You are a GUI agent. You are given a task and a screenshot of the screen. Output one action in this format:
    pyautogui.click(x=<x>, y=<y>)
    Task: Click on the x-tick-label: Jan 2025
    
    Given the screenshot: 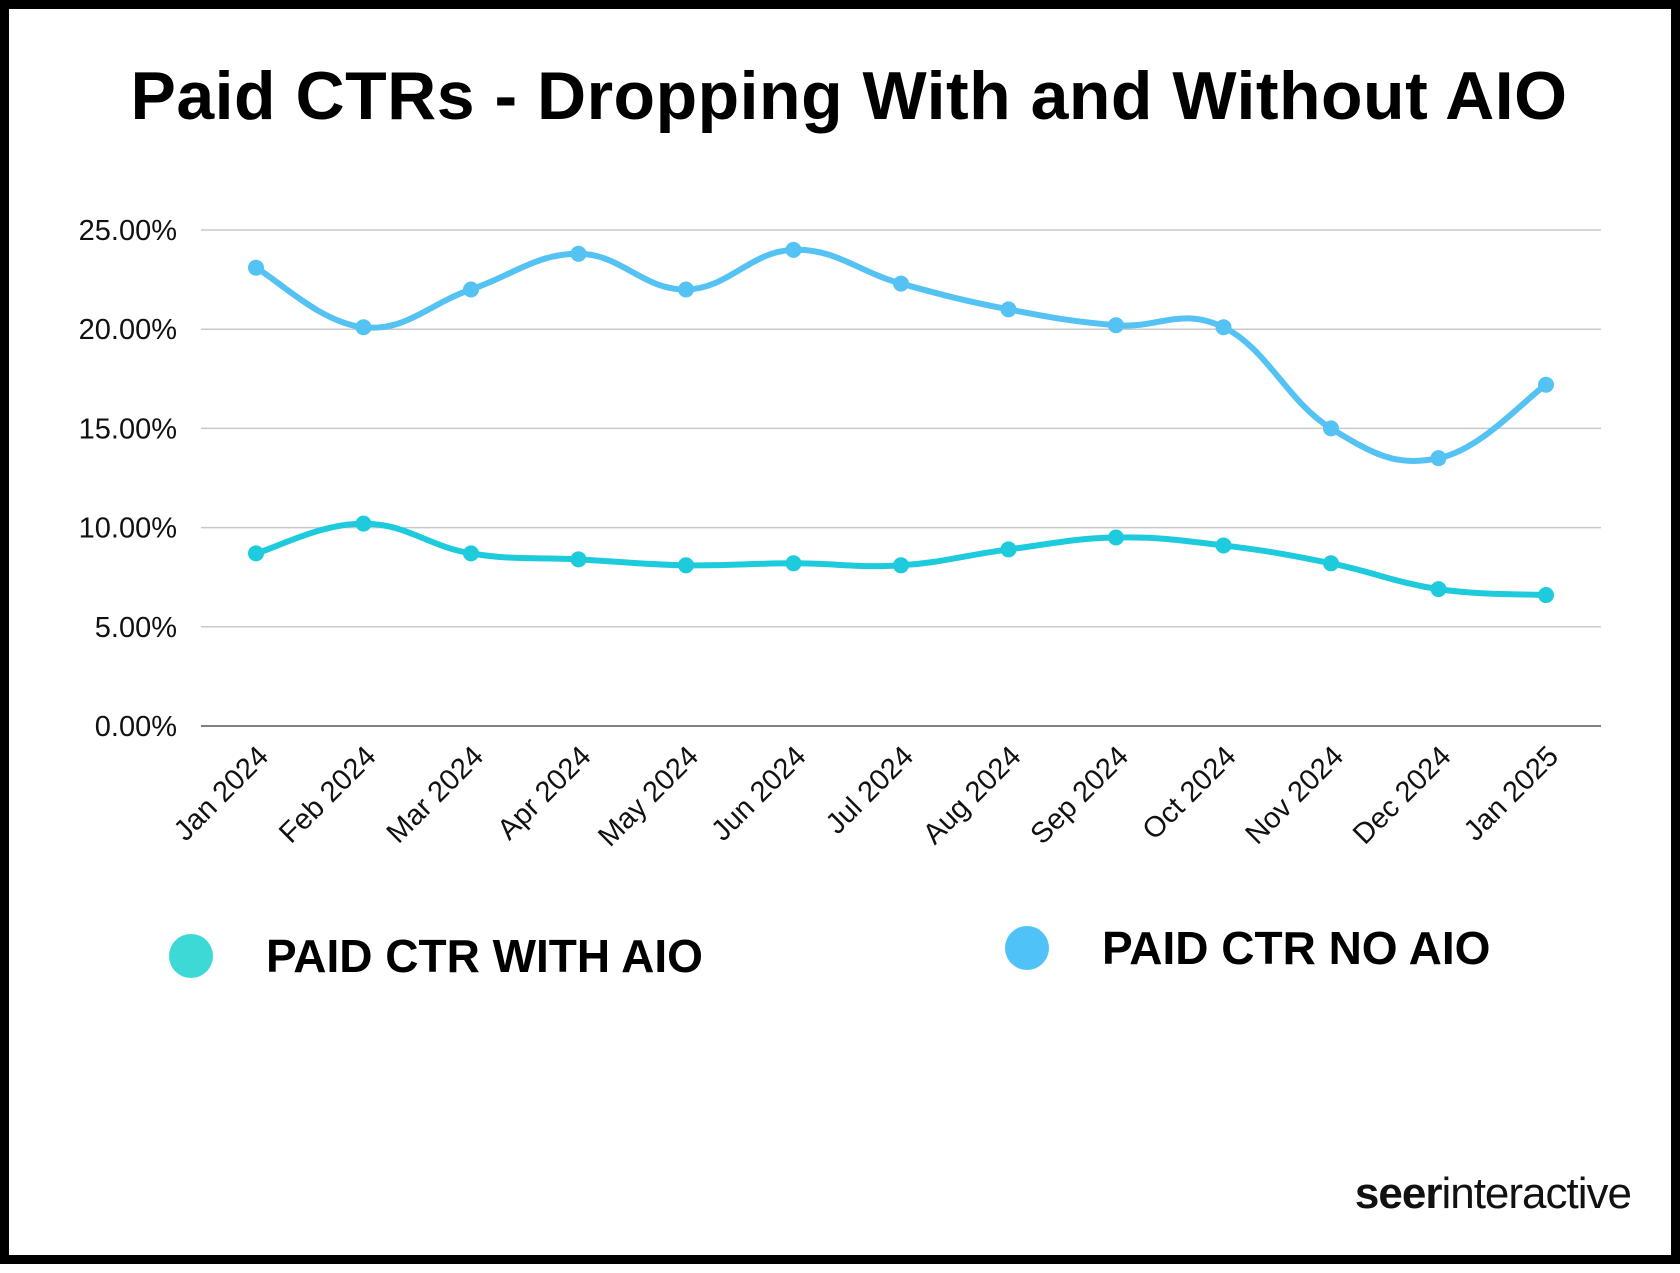 What is the action you would take?
    pyautogui.click(x=1511, y=793)
    